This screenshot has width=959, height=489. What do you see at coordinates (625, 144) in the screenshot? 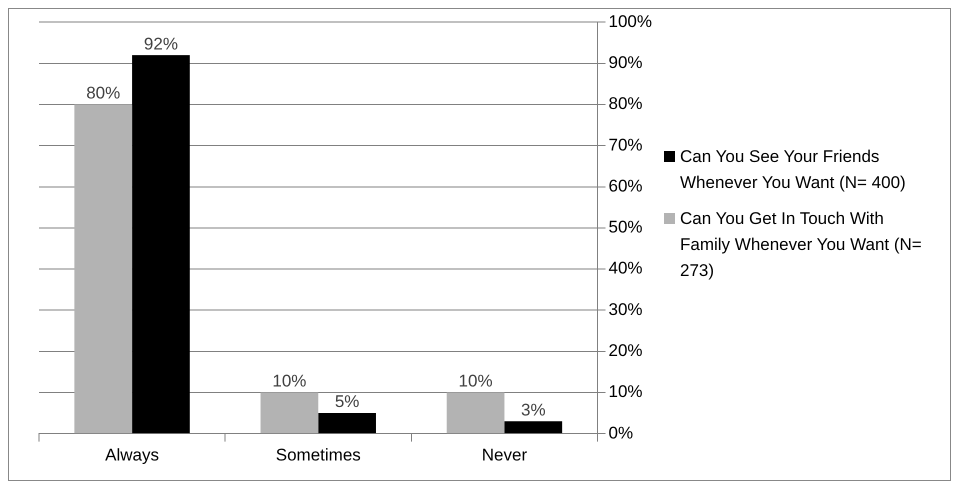
I see `y-tick-label: 70%` at bounding box center [625, 144].